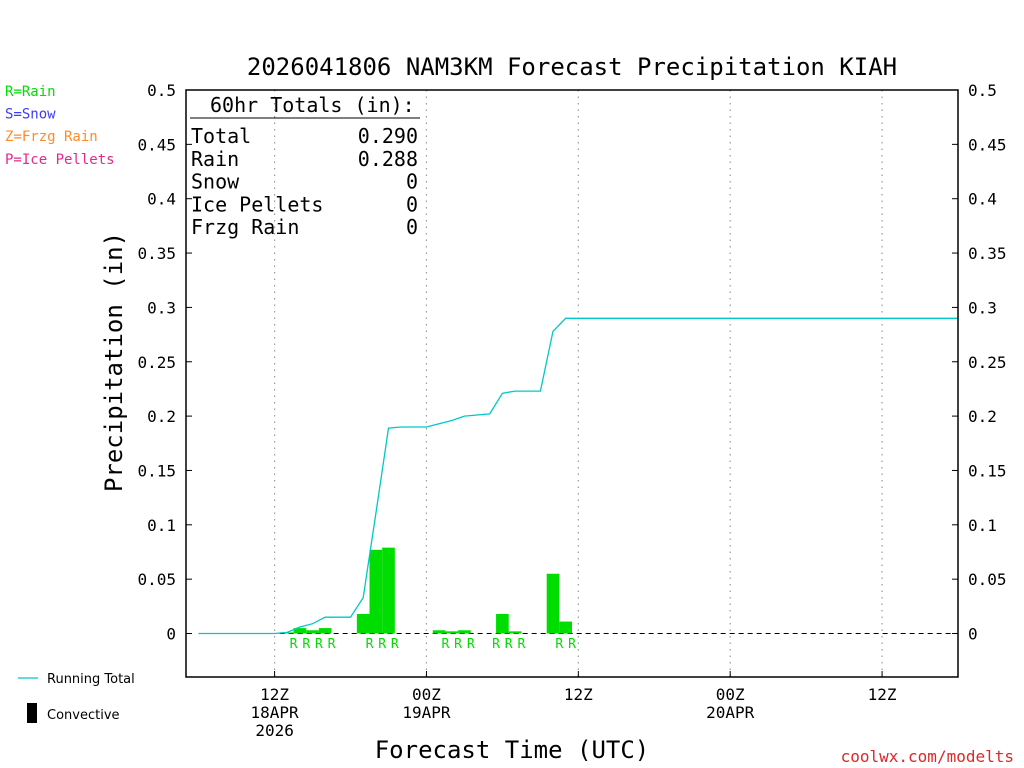 The width and height of the screenshot is (1024, 768). Describe the element at coordinates (161, 307) in the screenshot. I see `y-tick-label-left: 0.3` at that location.